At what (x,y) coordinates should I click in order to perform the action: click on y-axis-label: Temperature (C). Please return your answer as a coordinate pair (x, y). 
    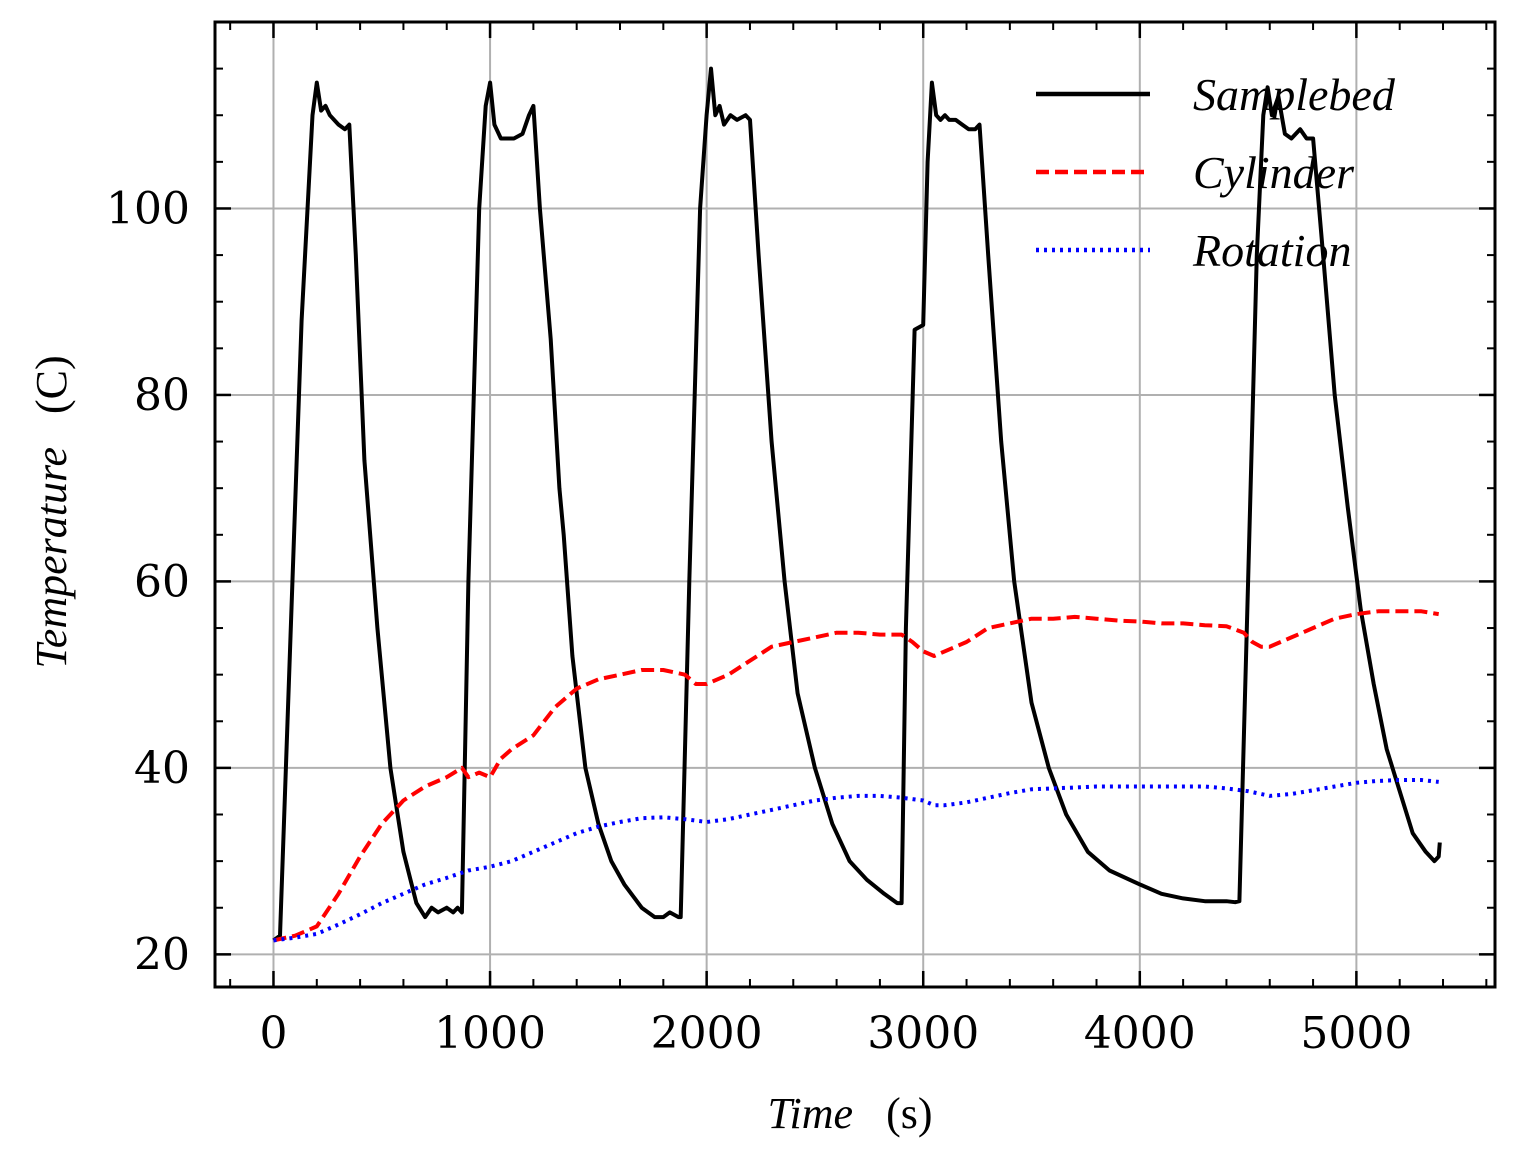
    Looking at the image, I should click on (51, 511).